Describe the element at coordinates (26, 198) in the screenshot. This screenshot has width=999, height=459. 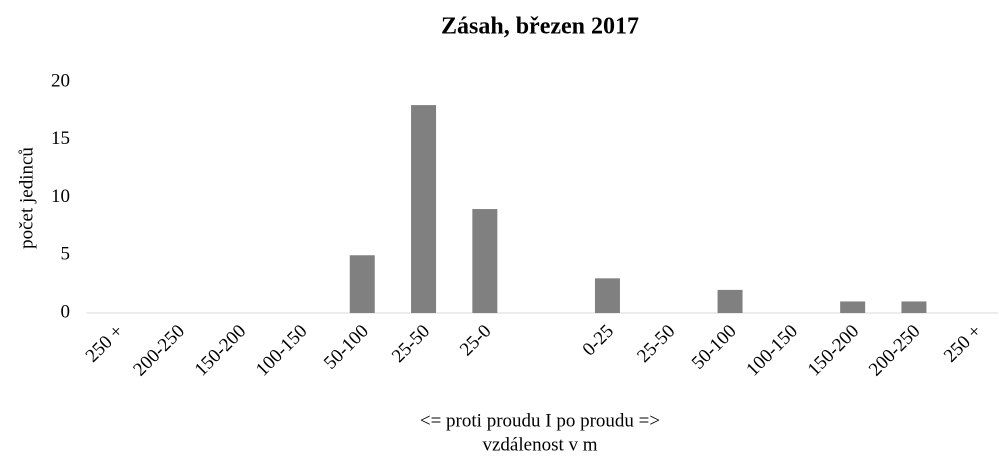
I see `y-axis-title: počet jedinců` at that location.